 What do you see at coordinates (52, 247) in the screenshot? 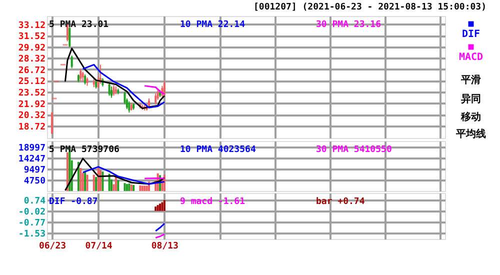
I see `x-tick-label: 06/23` at bounding box center [52, 247].